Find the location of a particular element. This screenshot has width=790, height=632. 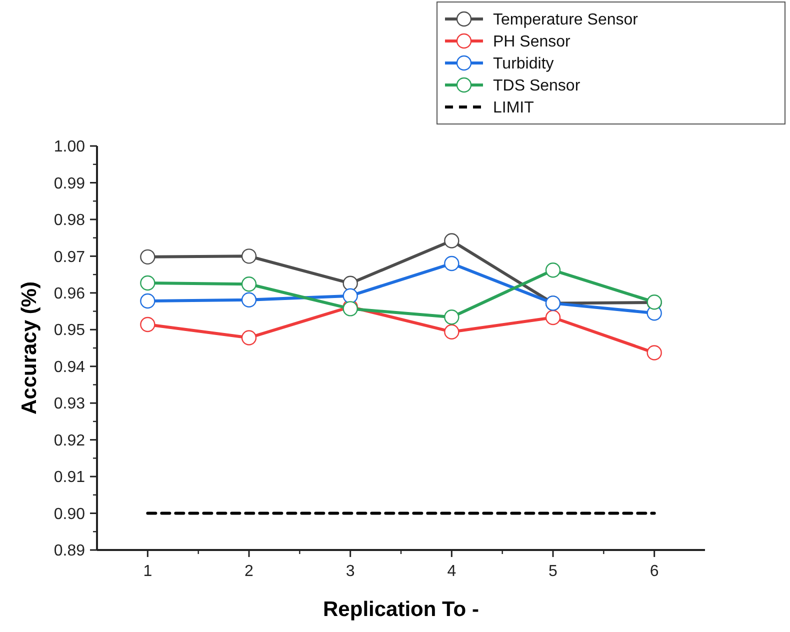

x-tick-label: 5 is located at coordinates (553, 571).